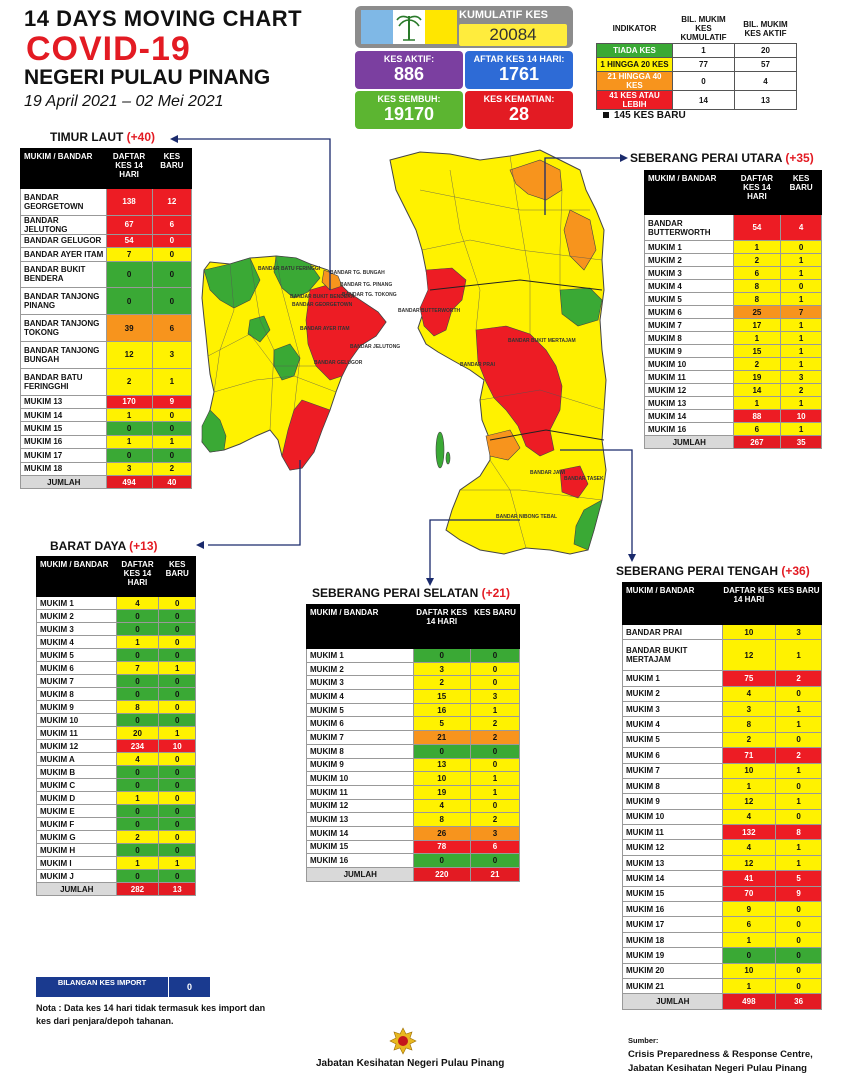 The height and width of the screenshot is (1080, 850). What do you see at coordinates (413, 765) in the screenshot?
I see `table-row: MUKIM 9 13 0` at bounding box center [413, 765].